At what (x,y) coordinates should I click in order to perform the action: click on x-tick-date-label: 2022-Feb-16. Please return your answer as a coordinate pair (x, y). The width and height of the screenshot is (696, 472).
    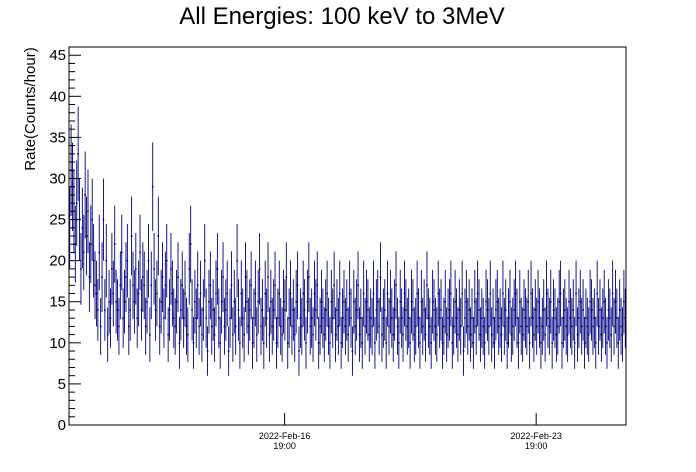
    Looking at the image, I should click on (285, 436).